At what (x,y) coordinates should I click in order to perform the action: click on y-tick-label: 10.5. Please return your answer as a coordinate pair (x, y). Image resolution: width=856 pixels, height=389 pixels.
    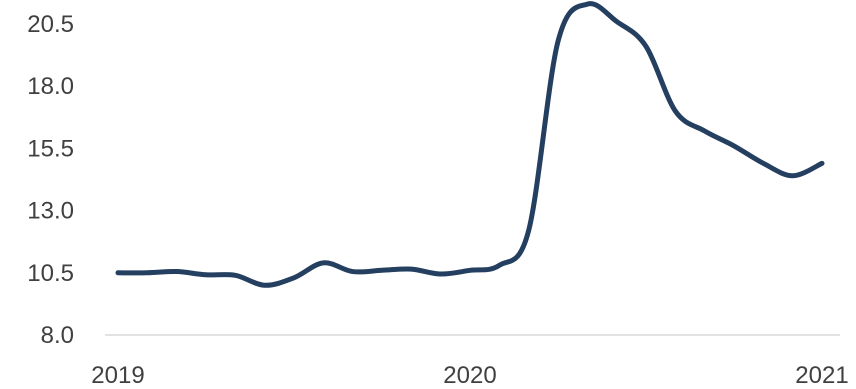
    Looking at the image, I should click on (50, 273).